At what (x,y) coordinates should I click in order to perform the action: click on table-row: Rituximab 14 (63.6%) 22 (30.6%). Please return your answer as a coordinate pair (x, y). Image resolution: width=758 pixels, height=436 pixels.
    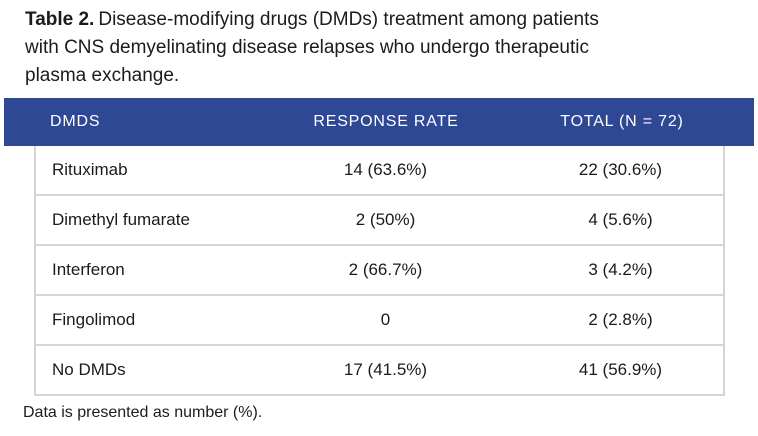
    Looking at the image, I should click on (379, 170).